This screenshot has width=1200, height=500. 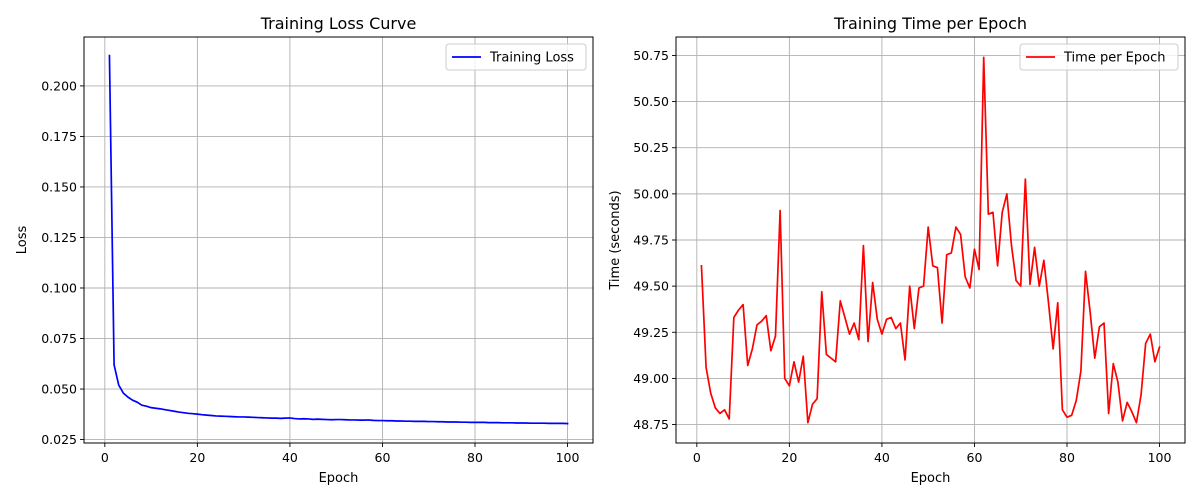 I want to click on time-chart-x-tick-label: 20, so click(x=789, y=457).